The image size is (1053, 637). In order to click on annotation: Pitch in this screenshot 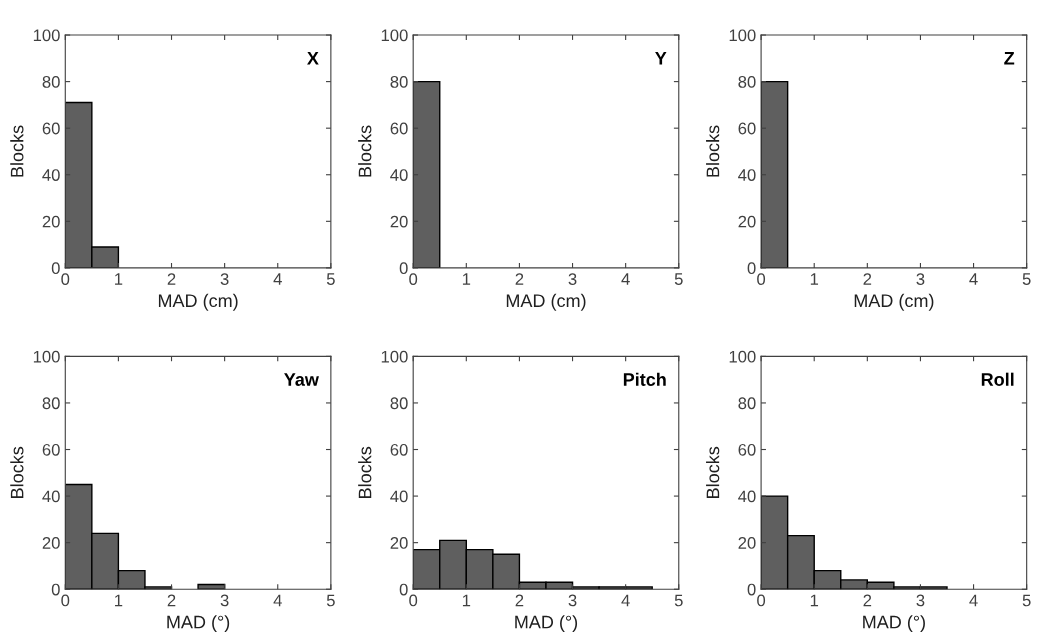, I will do `click(644, 379)`.